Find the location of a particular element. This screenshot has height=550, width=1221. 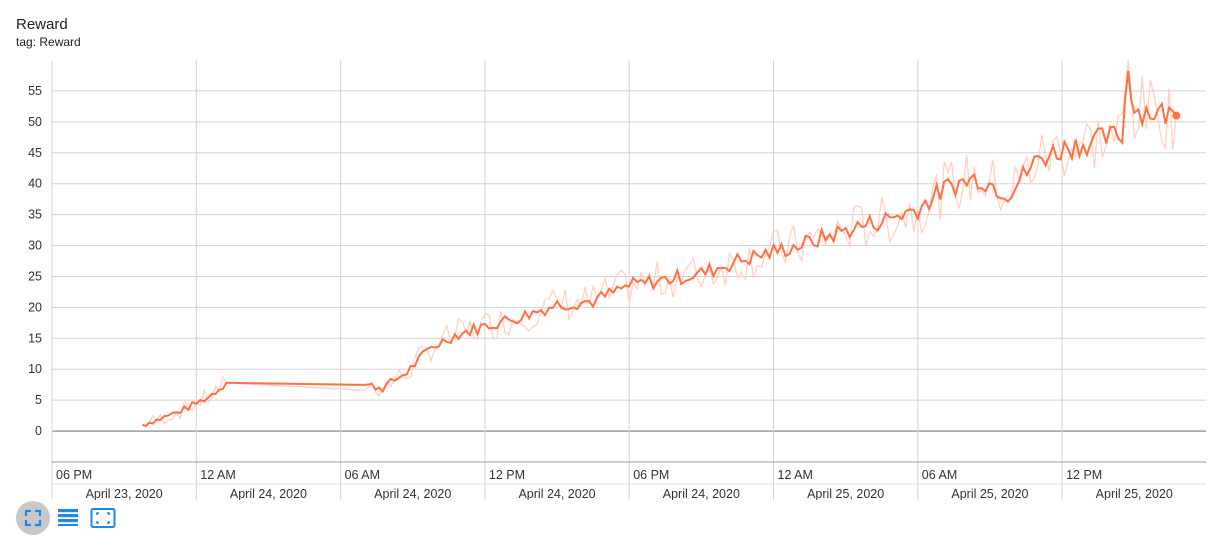

fit-domain-button is located at coordinates (103, 518).